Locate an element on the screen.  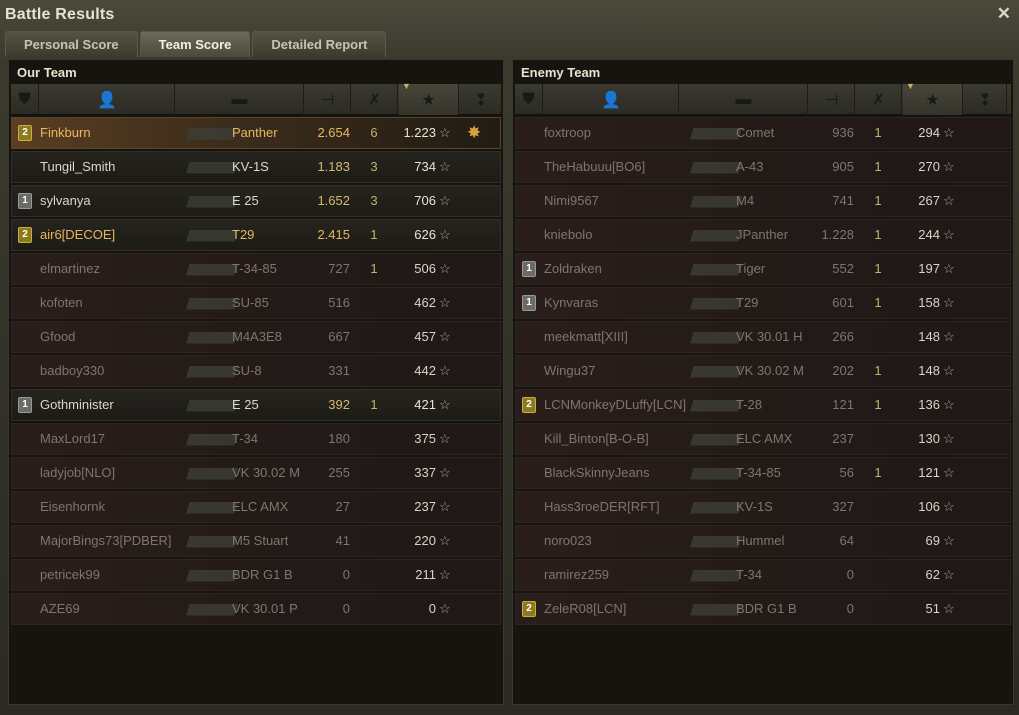
tank-name: M5 Stuart is located at coordinates (260, 540).